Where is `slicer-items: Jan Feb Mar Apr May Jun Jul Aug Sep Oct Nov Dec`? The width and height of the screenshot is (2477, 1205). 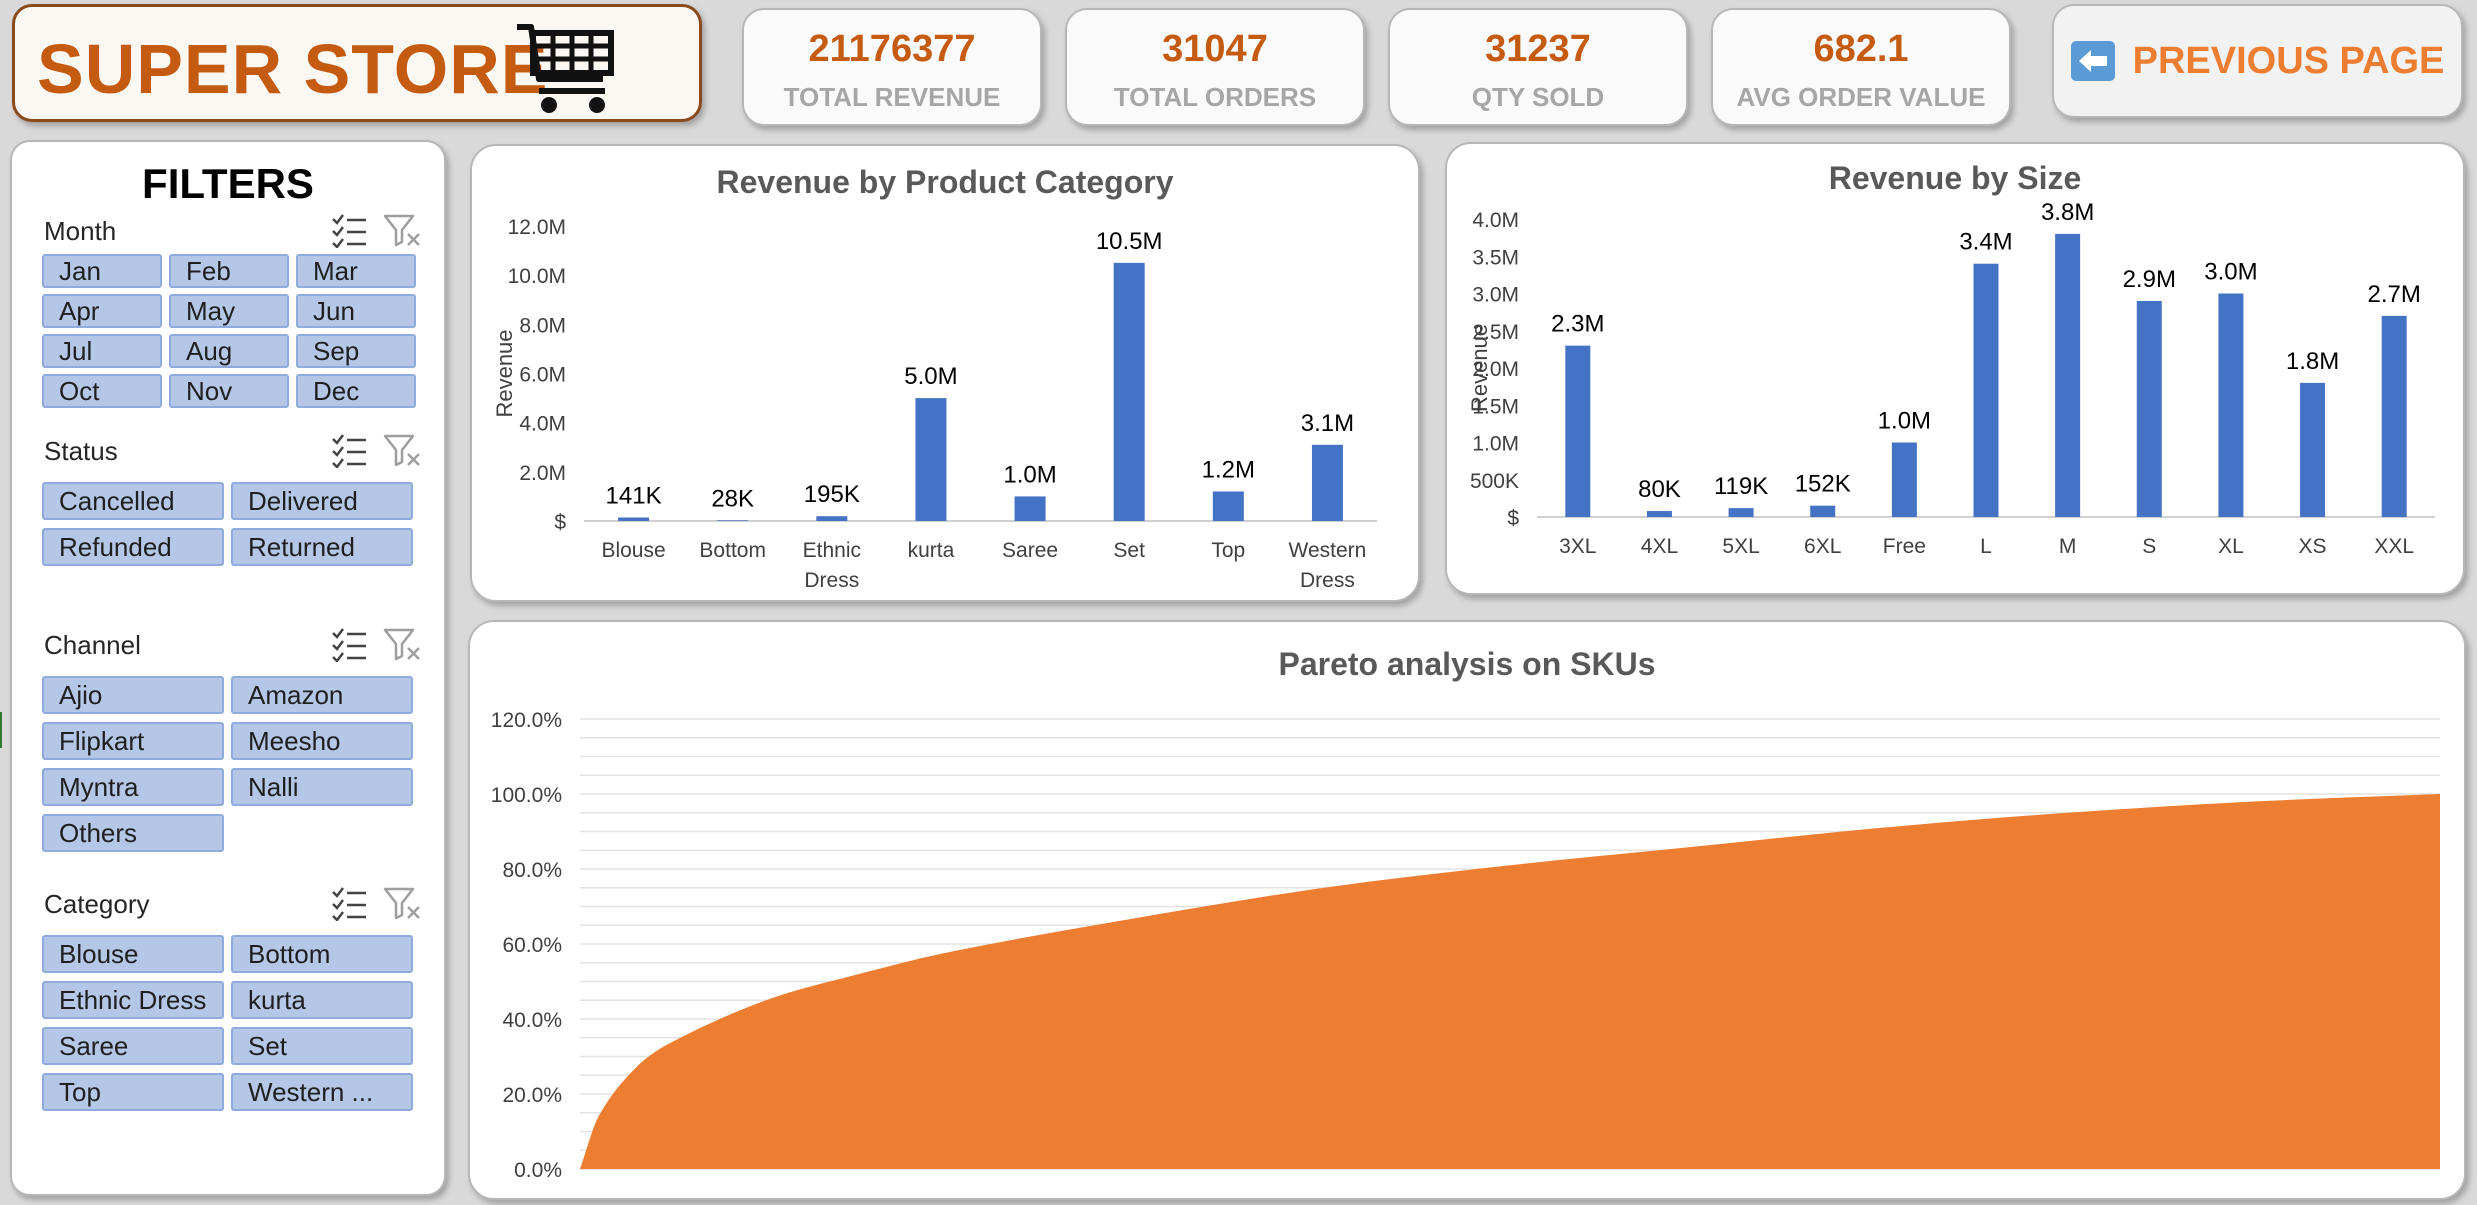
slicer-items: Jan Feb Mar Apr May Jun Jul Aug Sep Oct Nov Dec is located at coordinates (237, 331).